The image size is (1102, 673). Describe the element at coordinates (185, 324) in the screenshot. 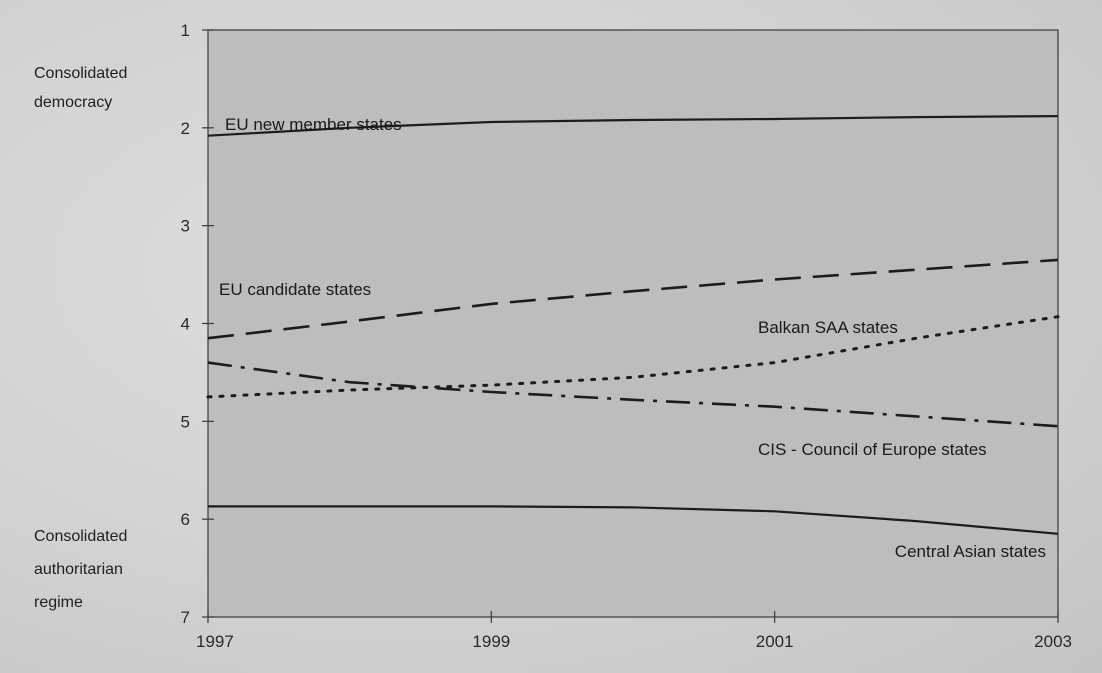

I see `y-tick-label: 4` at that location.